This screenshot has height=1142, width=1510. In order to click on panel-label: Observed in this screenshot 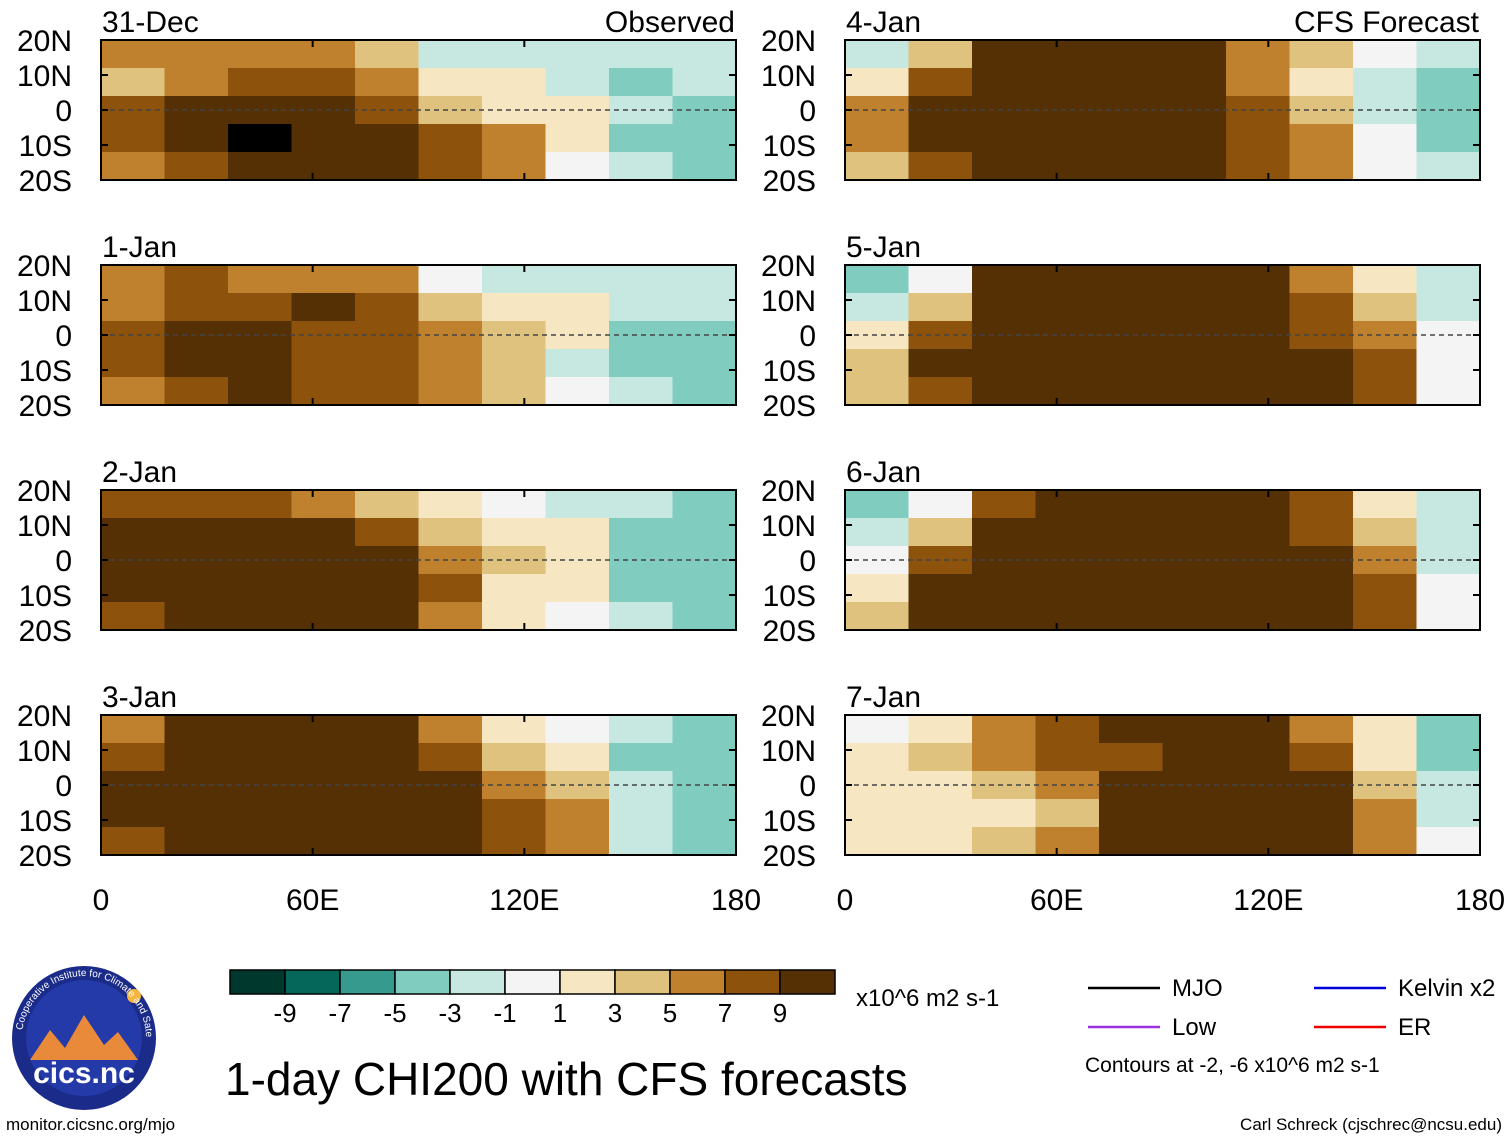, I will do `click(670, 22)`.